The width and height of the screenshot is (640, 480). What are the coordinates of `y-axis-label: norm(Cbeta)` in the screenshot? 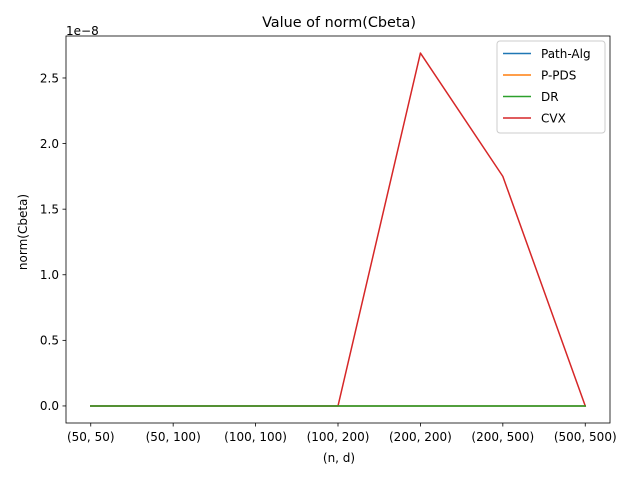 It's located at (23, 232).